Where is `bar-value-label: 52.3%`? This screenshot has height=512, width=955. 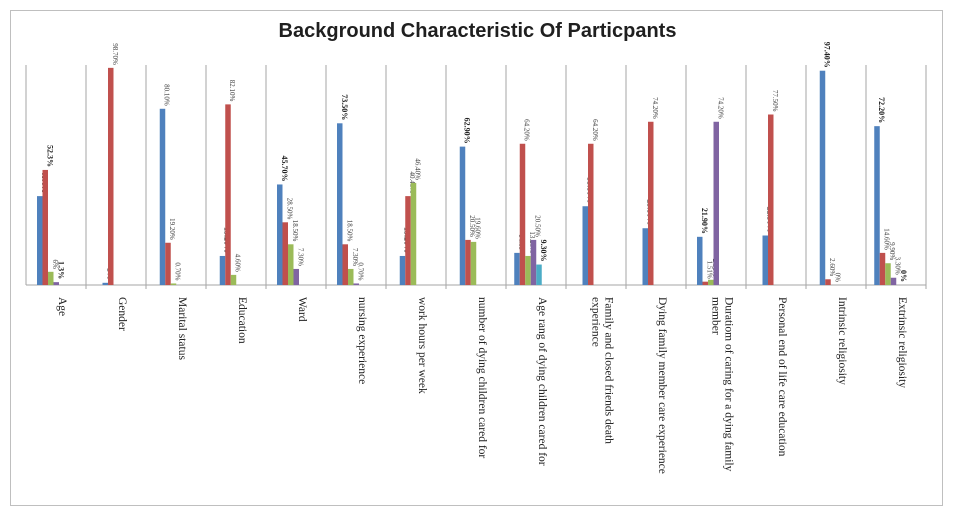 bar-value-label: 52.3% is located at coordinates (49, 156).